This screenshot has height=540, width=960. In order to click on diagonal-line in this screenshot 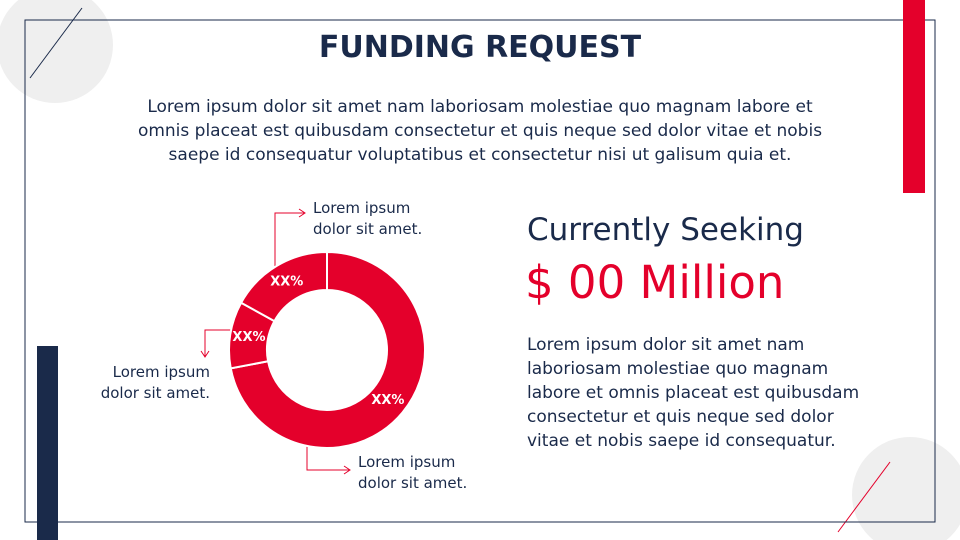, I will do `click(864, 497)`.